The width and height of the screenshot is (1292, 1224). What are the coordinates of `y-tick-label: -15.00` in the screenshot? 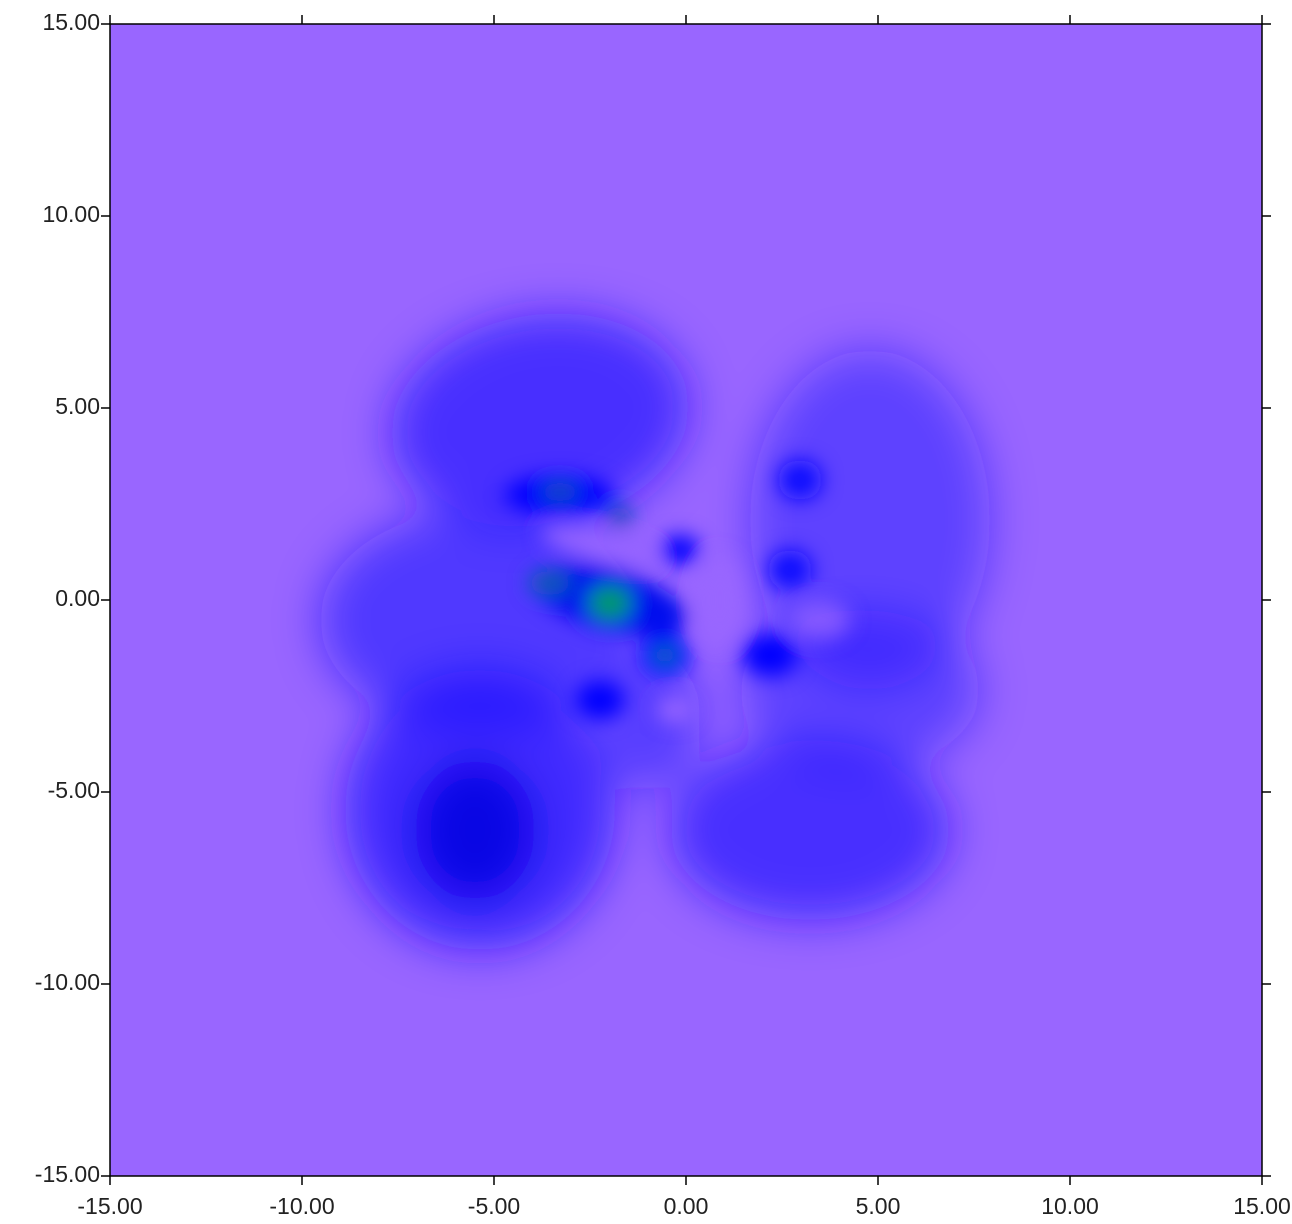 It's located at (67, 1174).